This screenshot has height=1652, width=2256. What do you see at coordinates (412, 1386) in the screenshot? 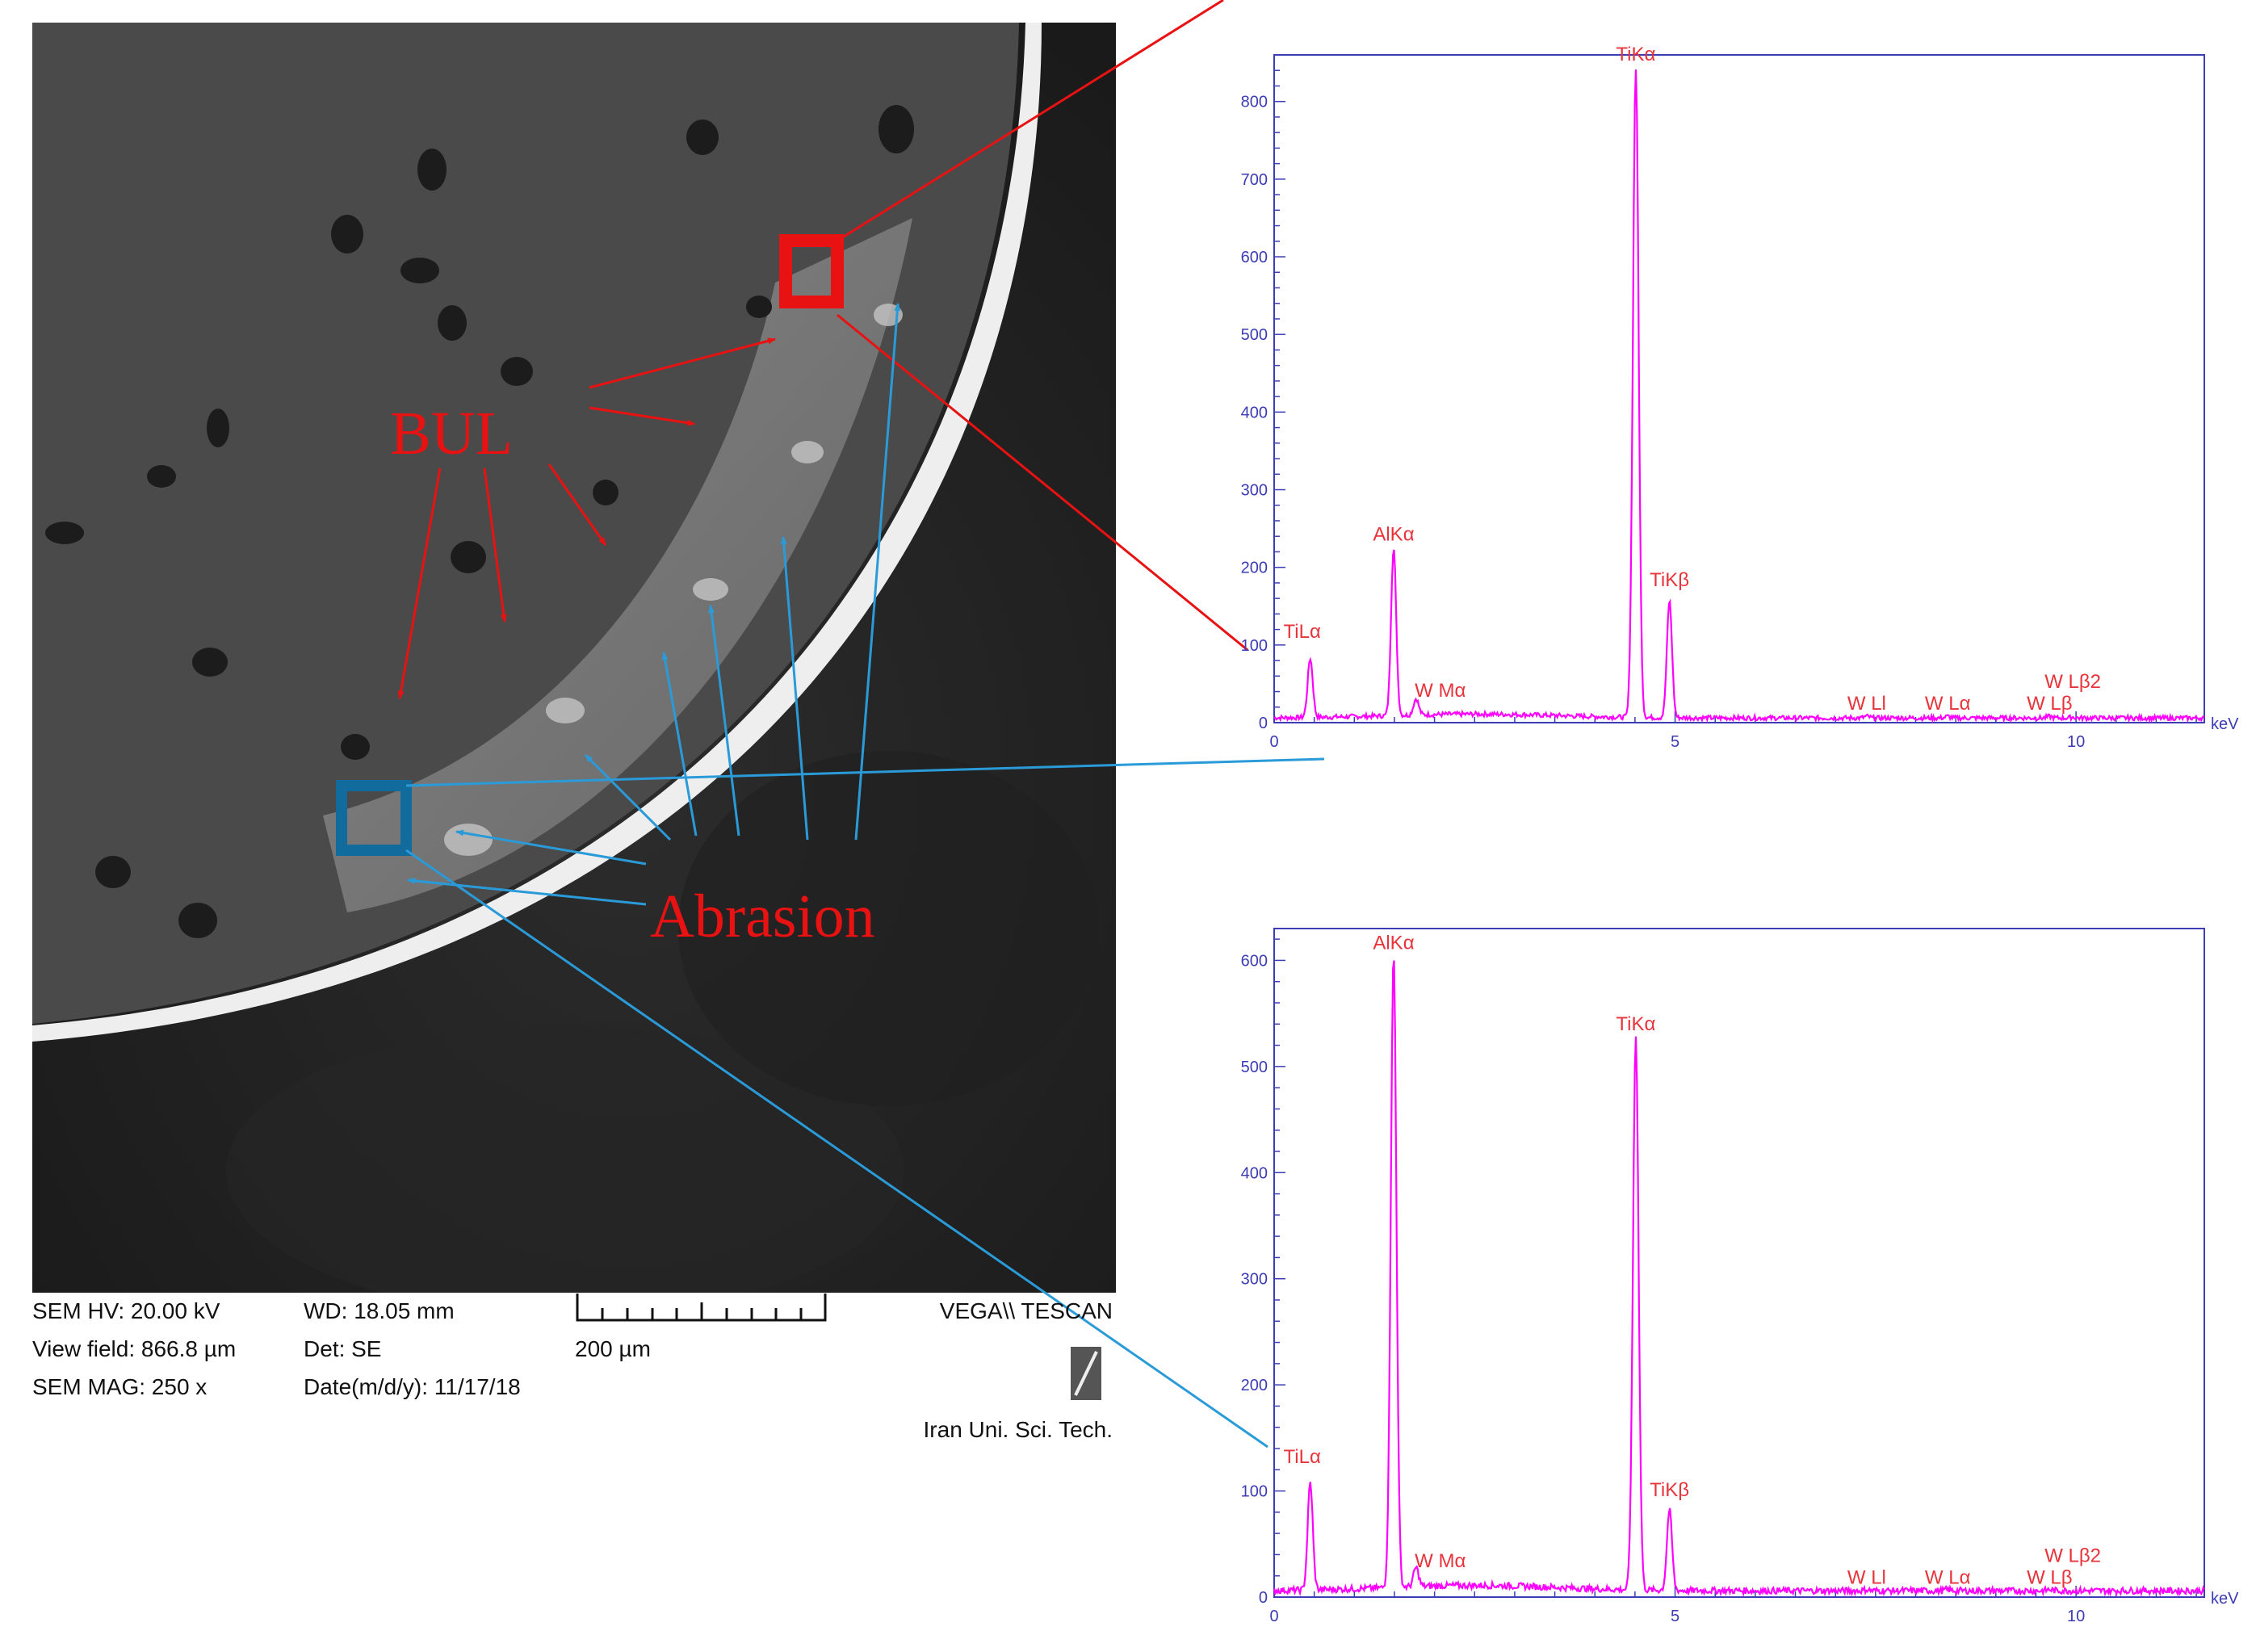
I see `sem-date: Date(m/d/y): 11/17/18` at bounding box center [412, 1386].